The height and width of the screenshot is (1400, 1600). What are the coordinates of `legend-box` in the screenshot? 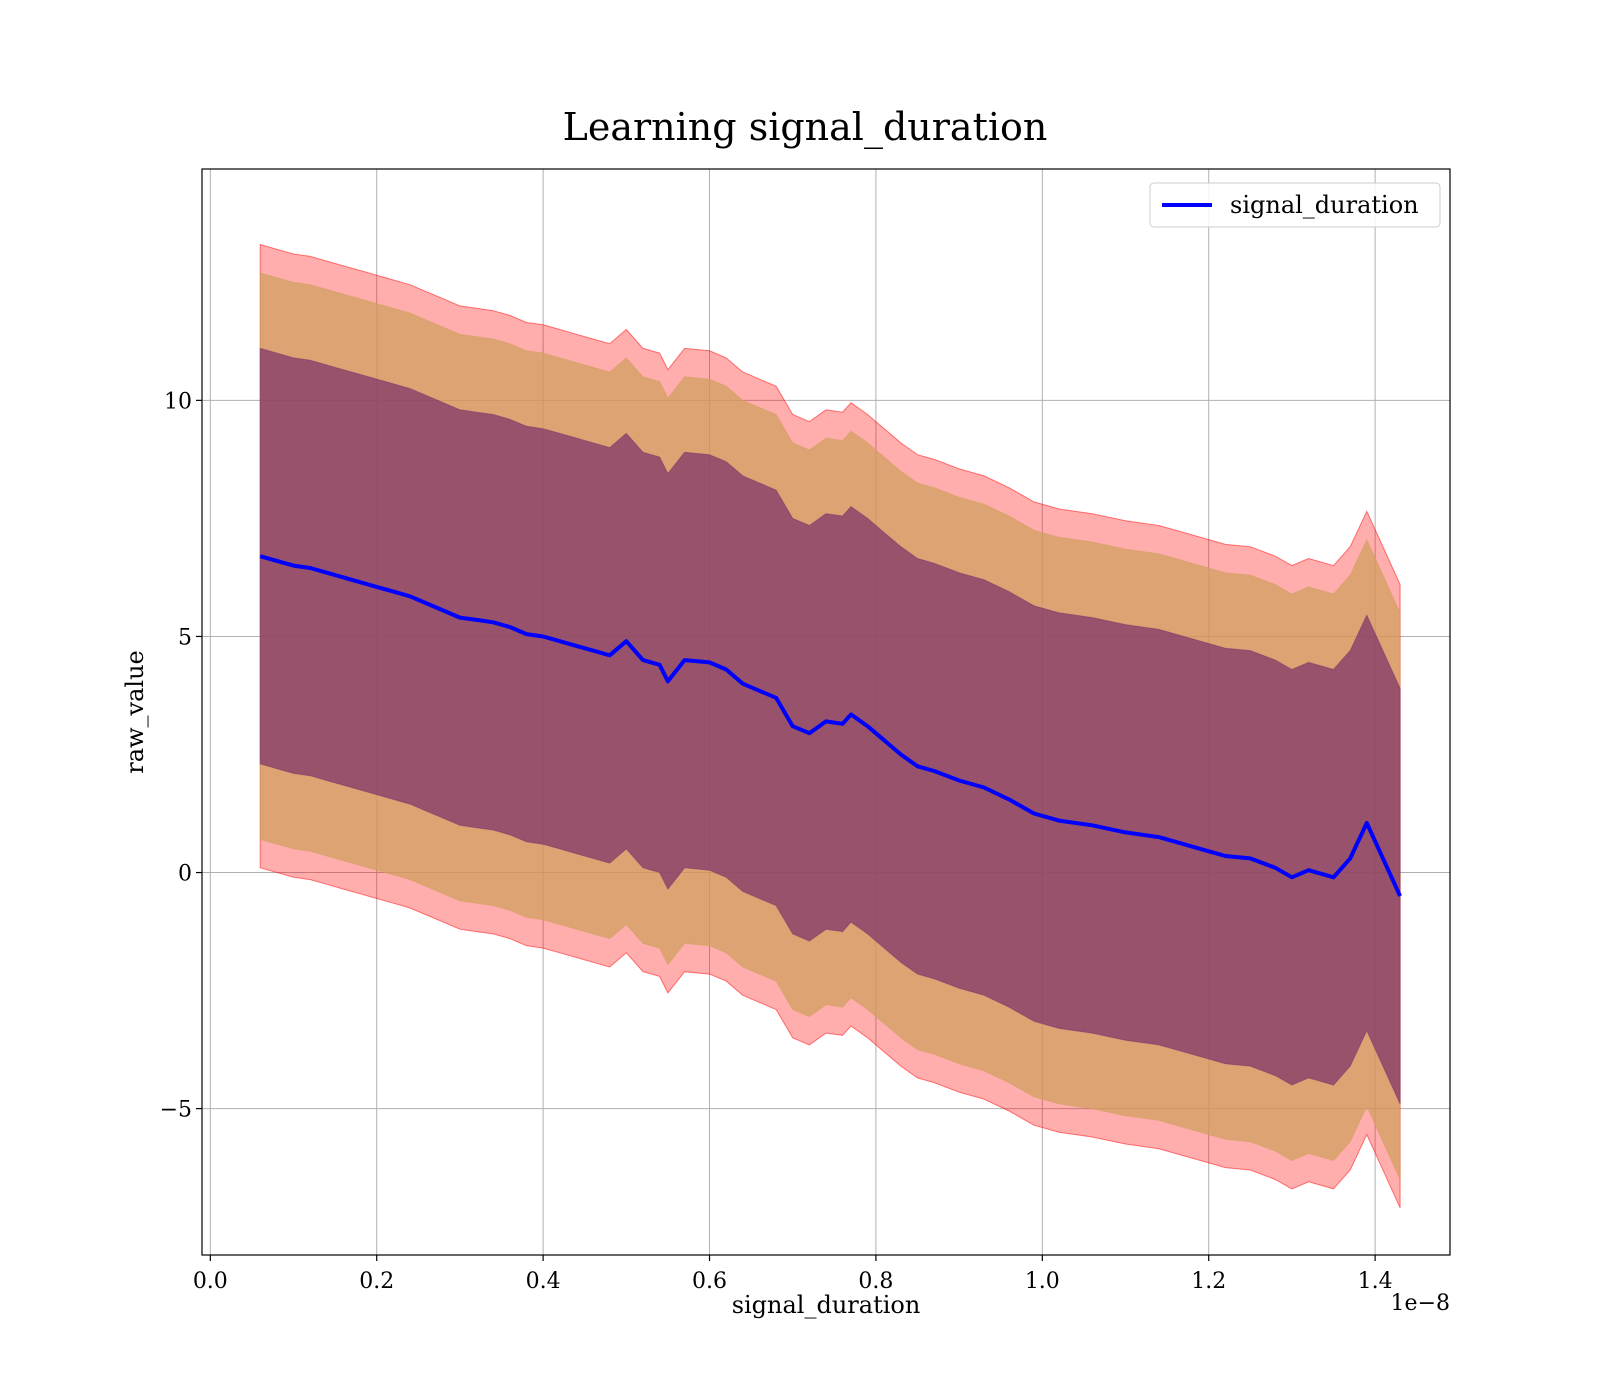 It's located at (1295, 205).